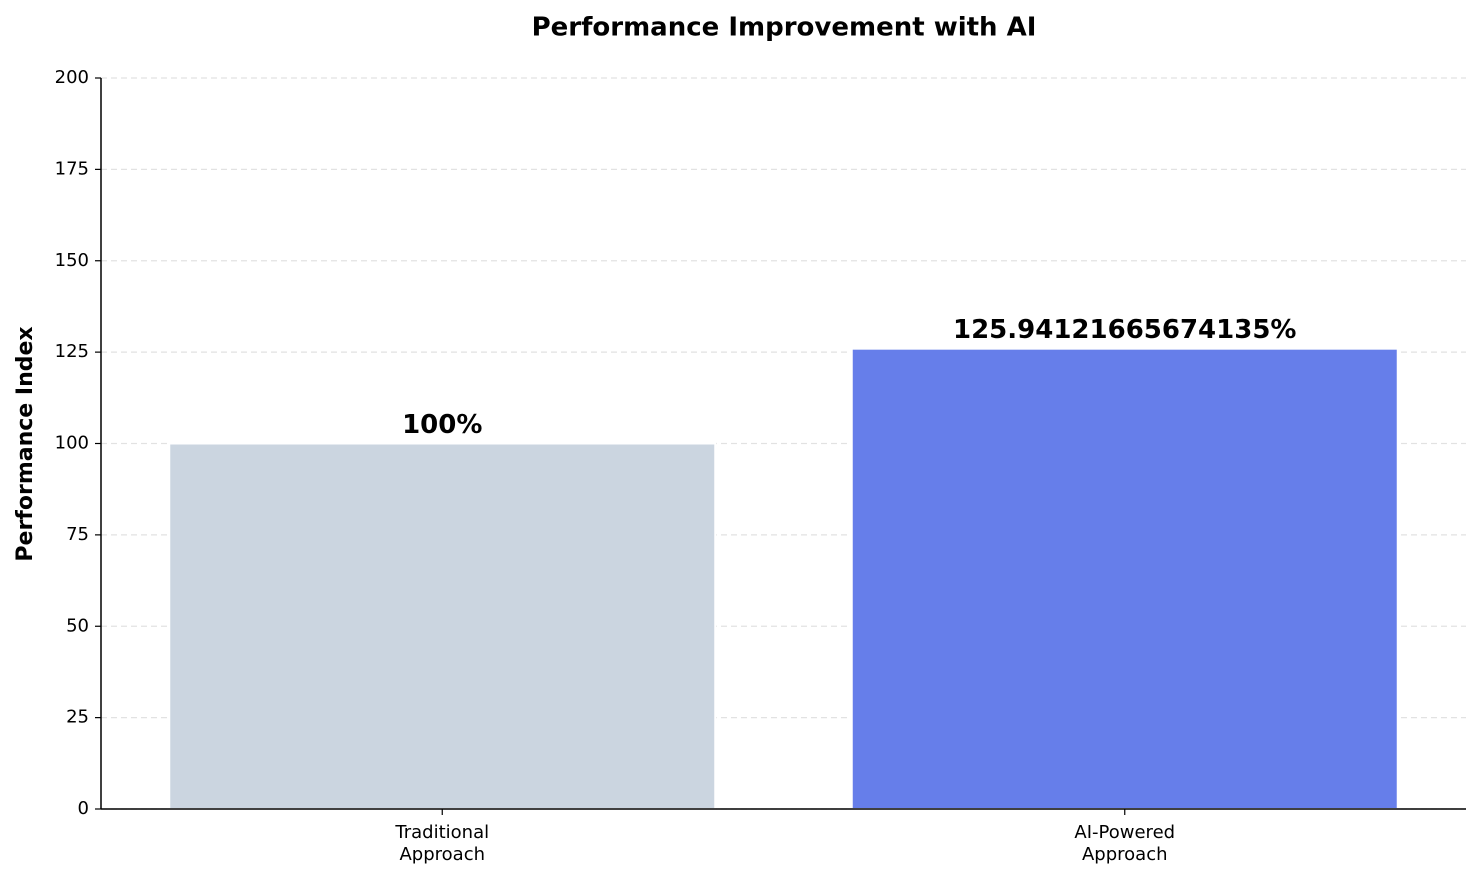 The height and width of the screenshot is (882, 1482). I want to click on y-tick-label: 0, so click(83, 808).